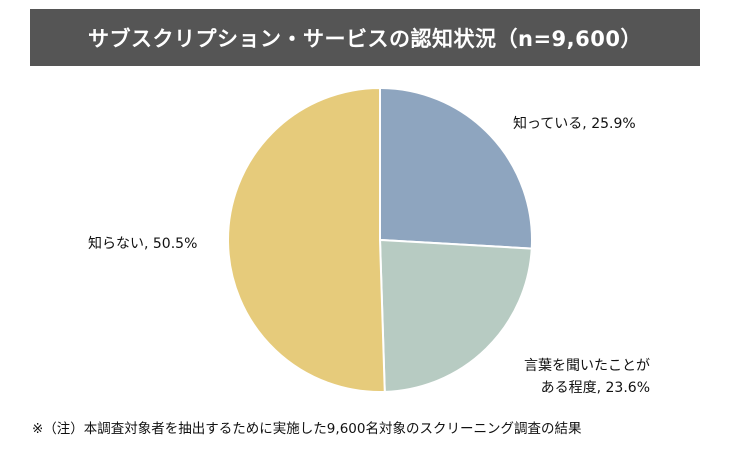 The height and width of the screenshot is (452, 744). What do you see at coordinates (574, 123) in the screenshot?
I see `slice-know-label: 知っている, 25.9%` at bounding box center [574, 123].